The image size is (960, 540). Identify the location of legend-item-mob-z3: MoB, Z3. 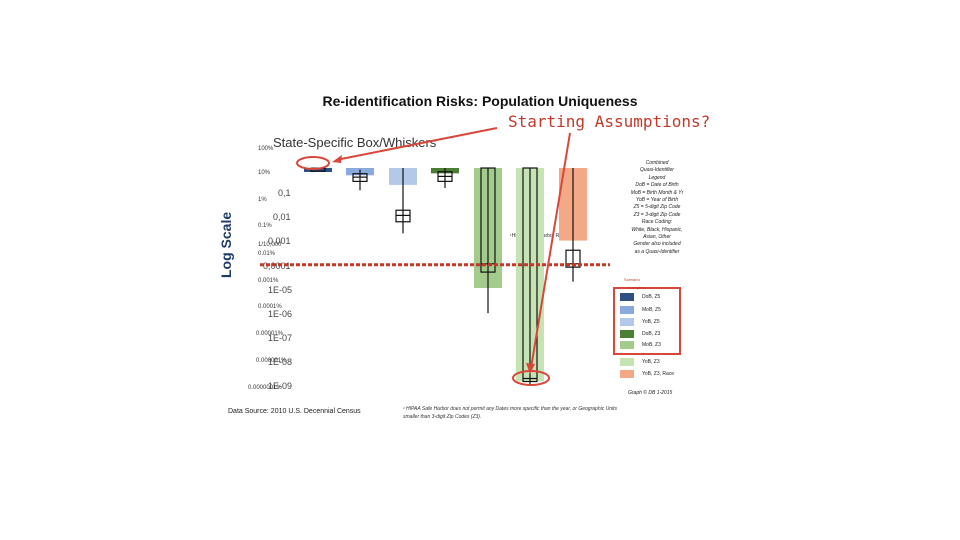
(640, 345).